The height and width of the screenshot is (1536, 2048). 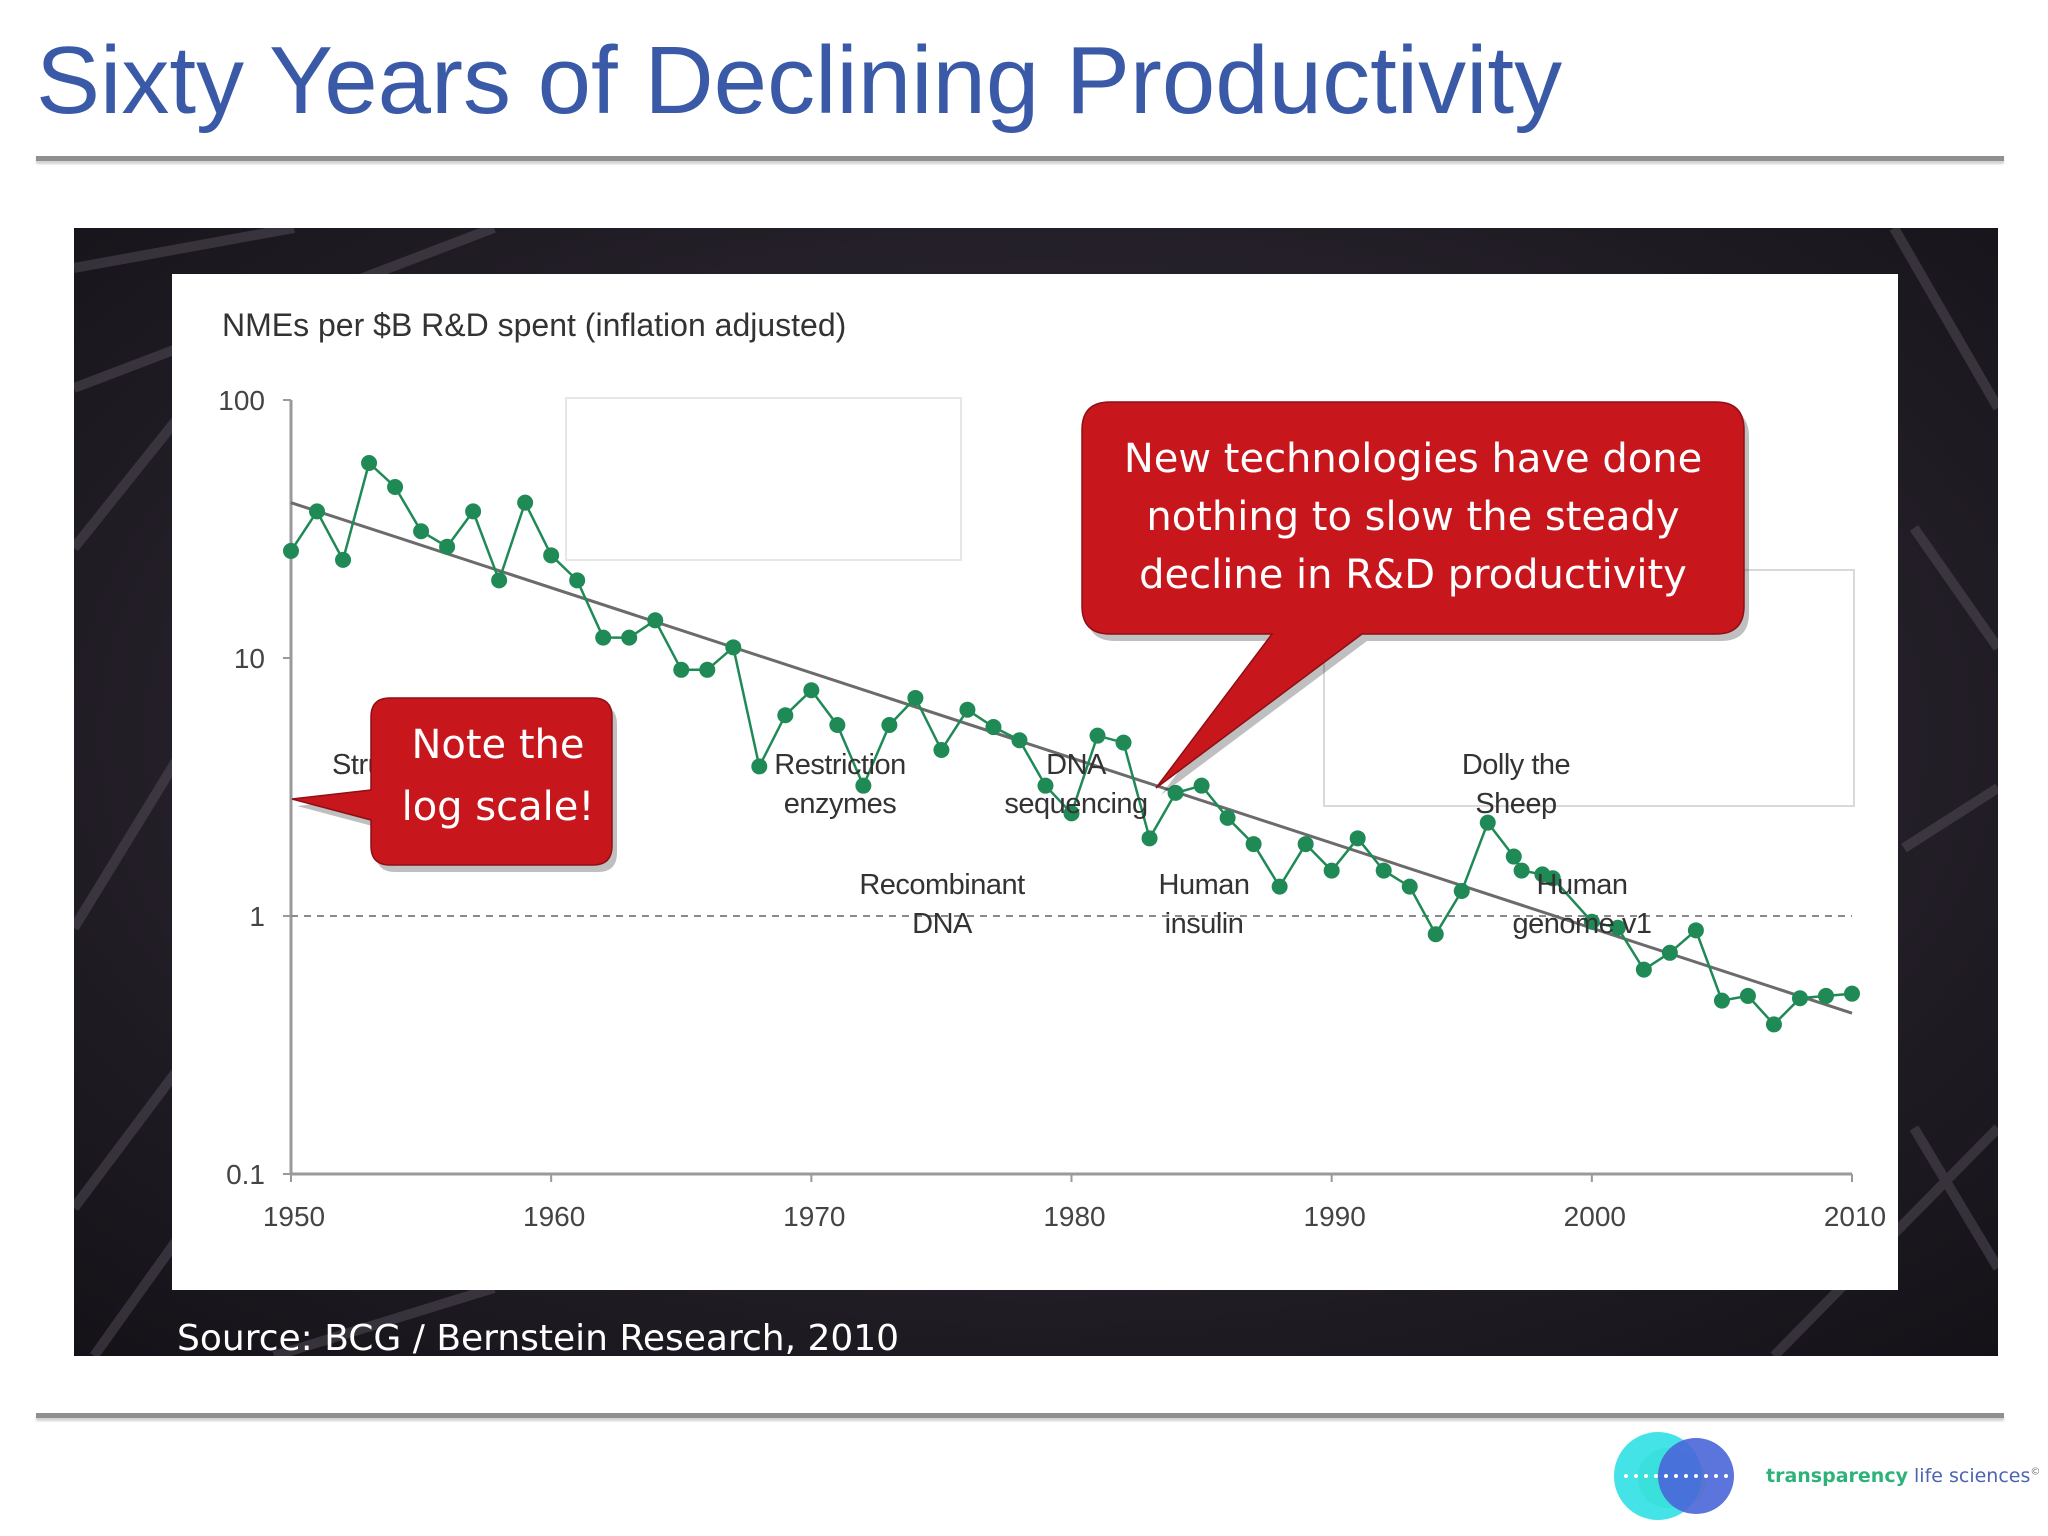 What do you see at coordinates (2035, 1472) in the screenshot?
I see `logo-mark: ©` at bounding box center [2035, 1472].